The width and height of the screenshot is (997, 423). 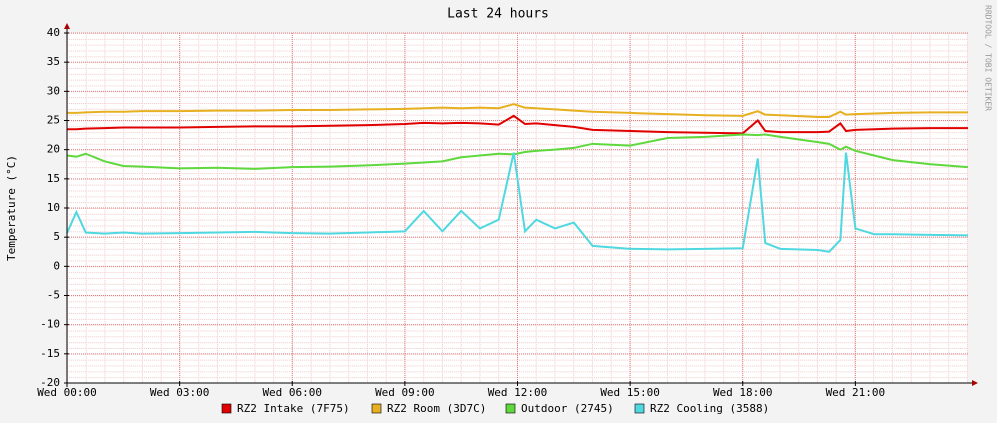 What do you see at coordinates (67, 392) in the screenshot?
I see `x-tick-label: Wed 00:00` at bounding box center [67, 392].